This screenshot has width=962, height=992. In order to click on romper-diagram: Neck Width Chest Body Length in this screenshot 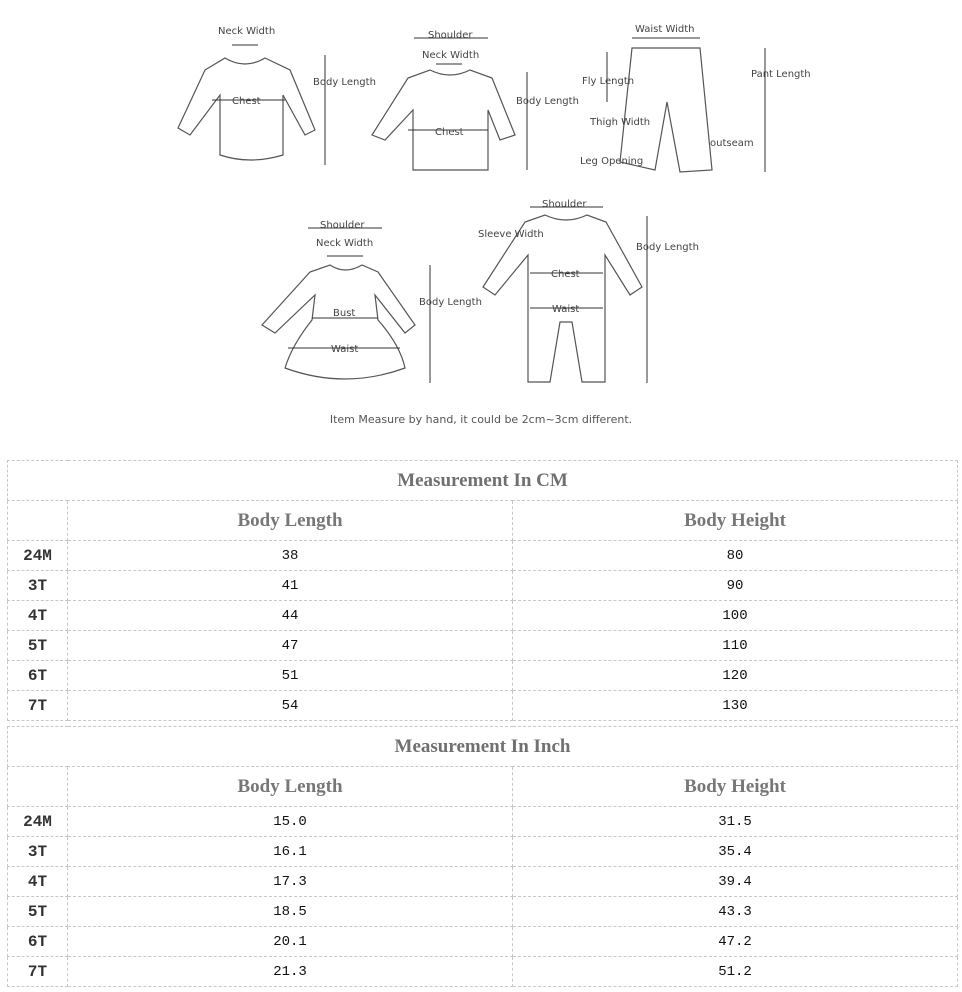, I will do `click(276, 95)`.